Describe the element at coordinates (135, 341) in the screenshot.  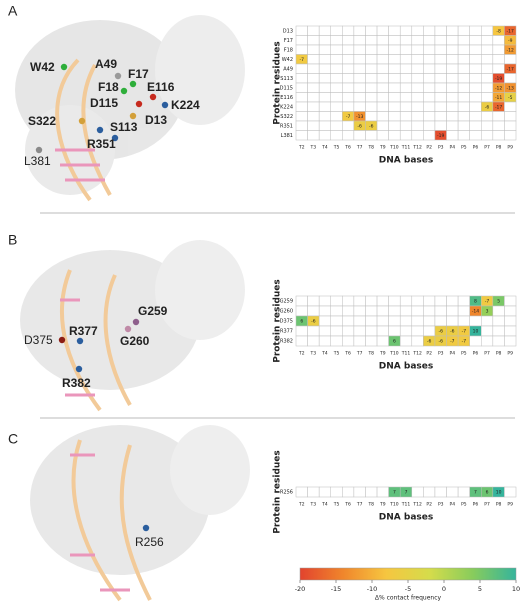
I see `residue-label: G260` at that location.